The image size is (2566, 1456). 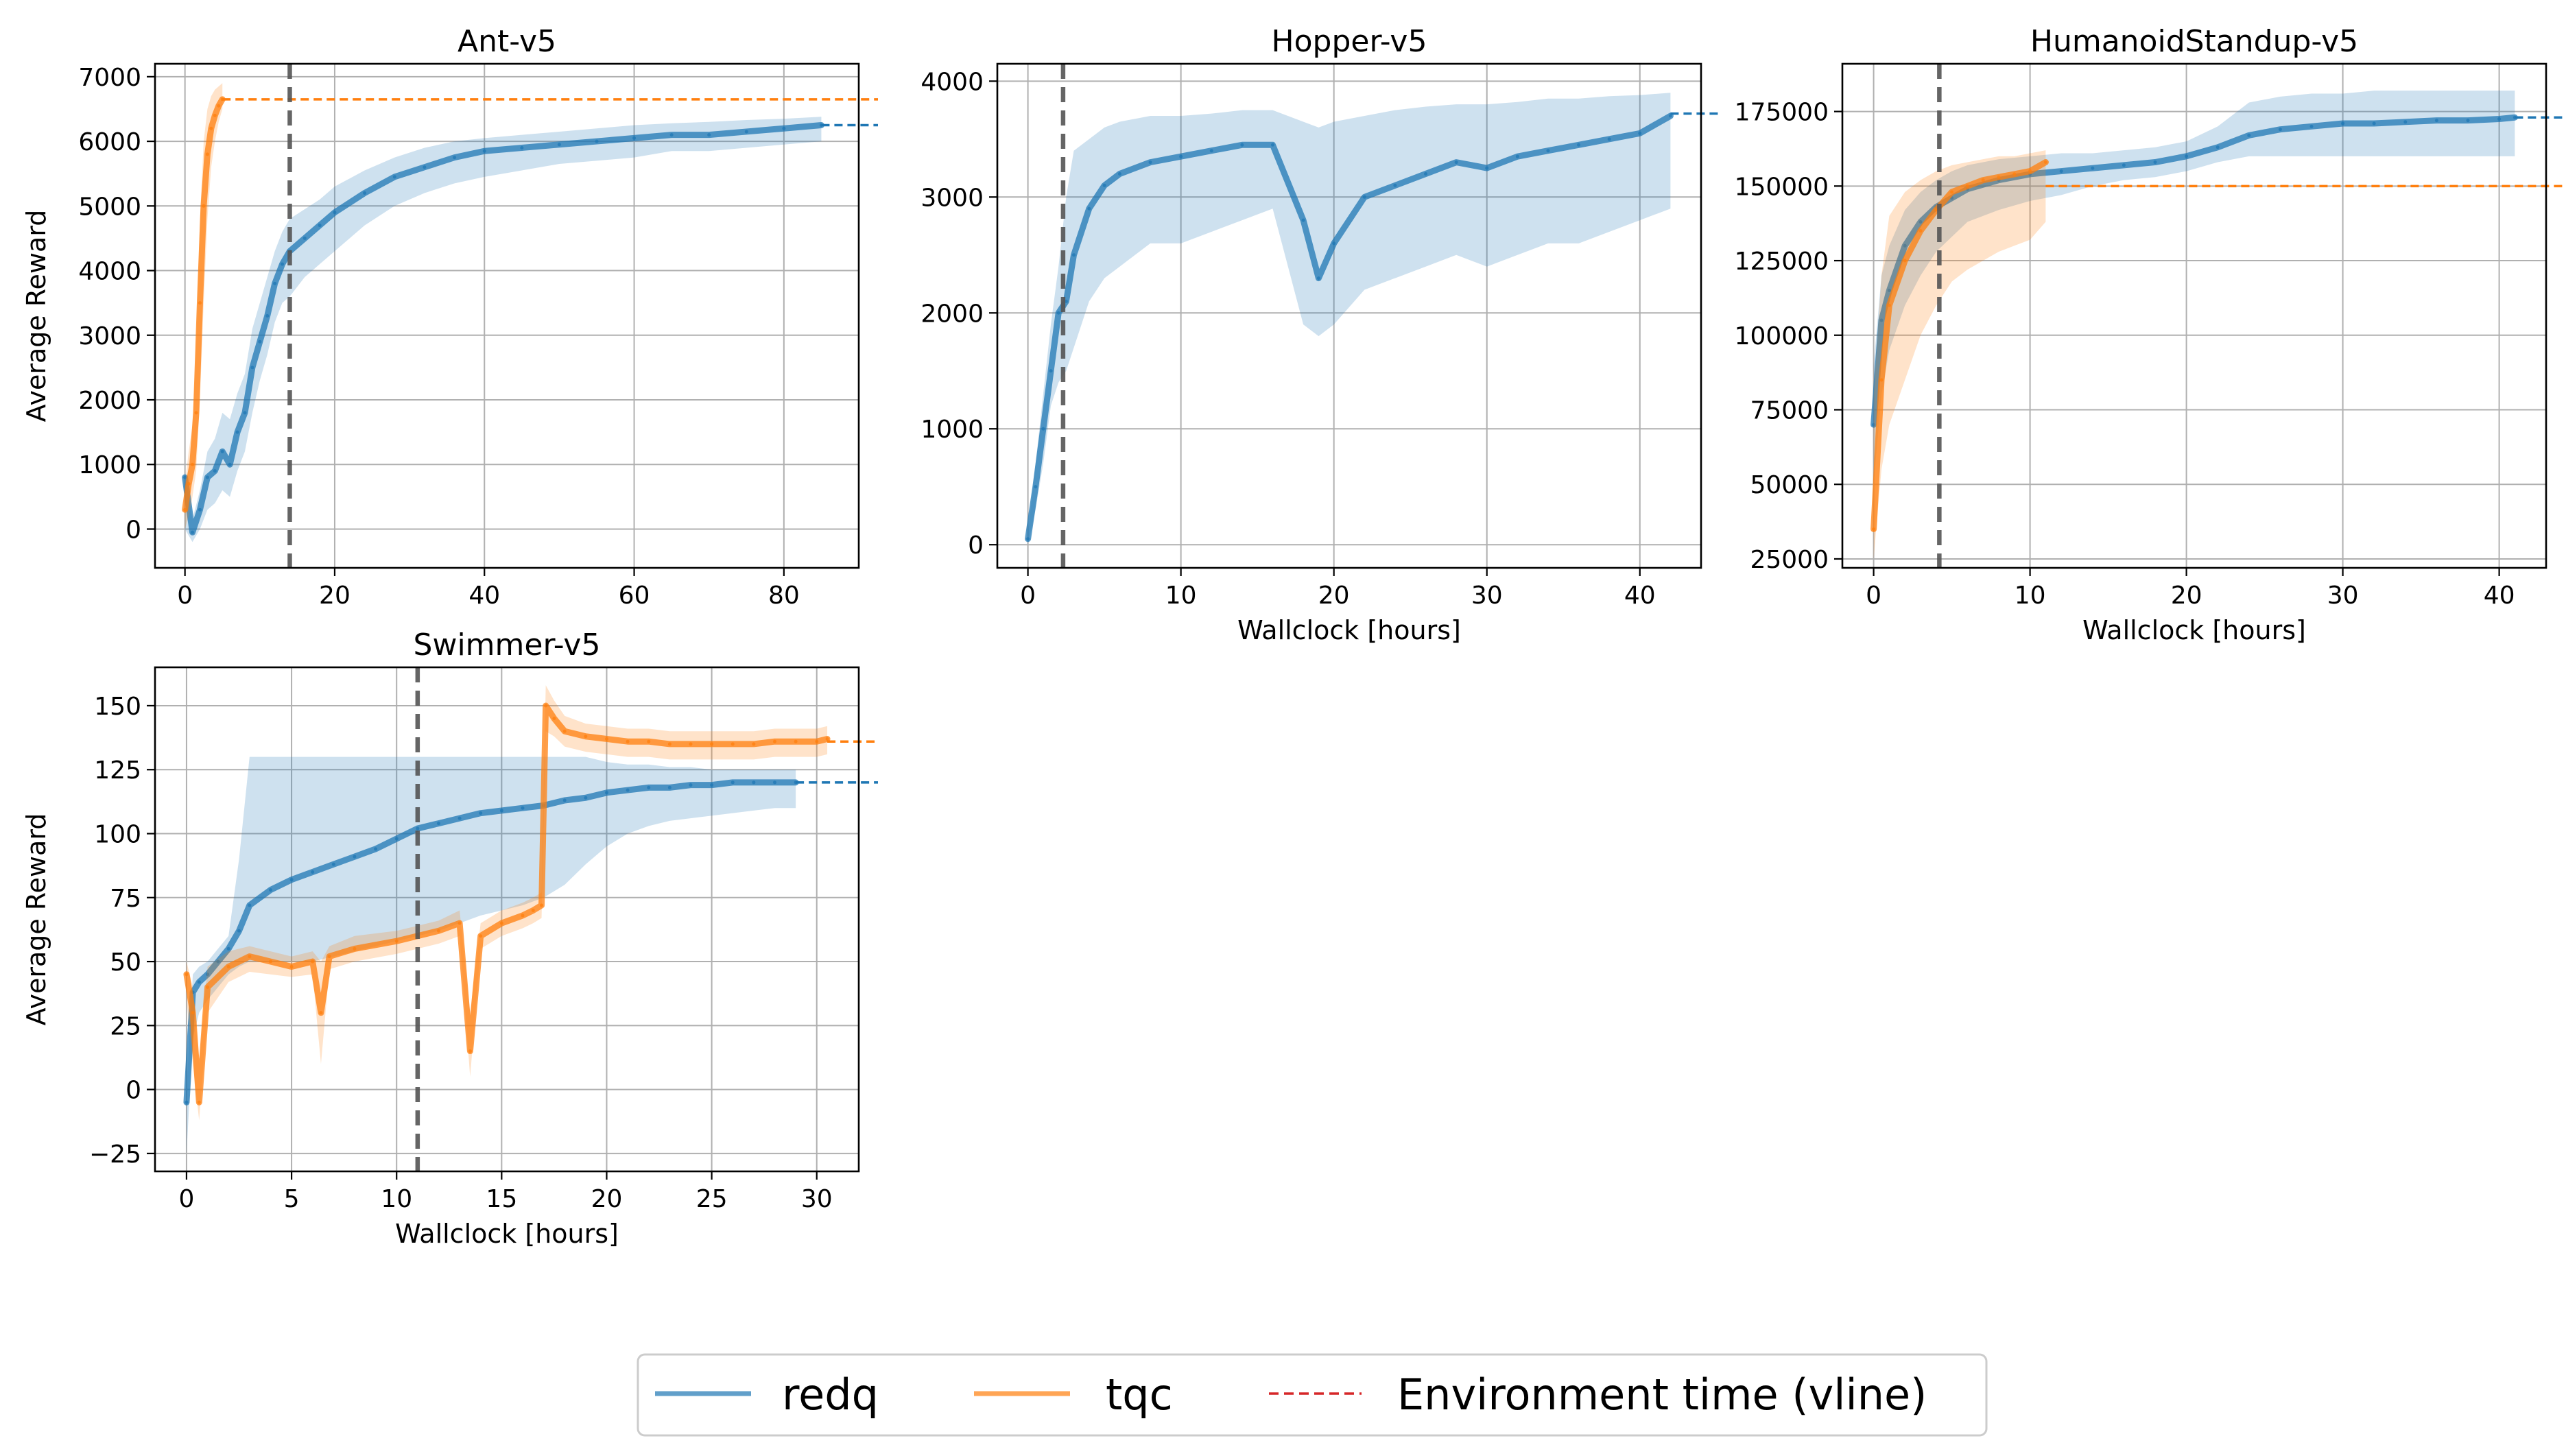 What do you see at coordinates (503, 329) in the screenshot?
I see `ant-band-redq` at bounding box center [503, 329].